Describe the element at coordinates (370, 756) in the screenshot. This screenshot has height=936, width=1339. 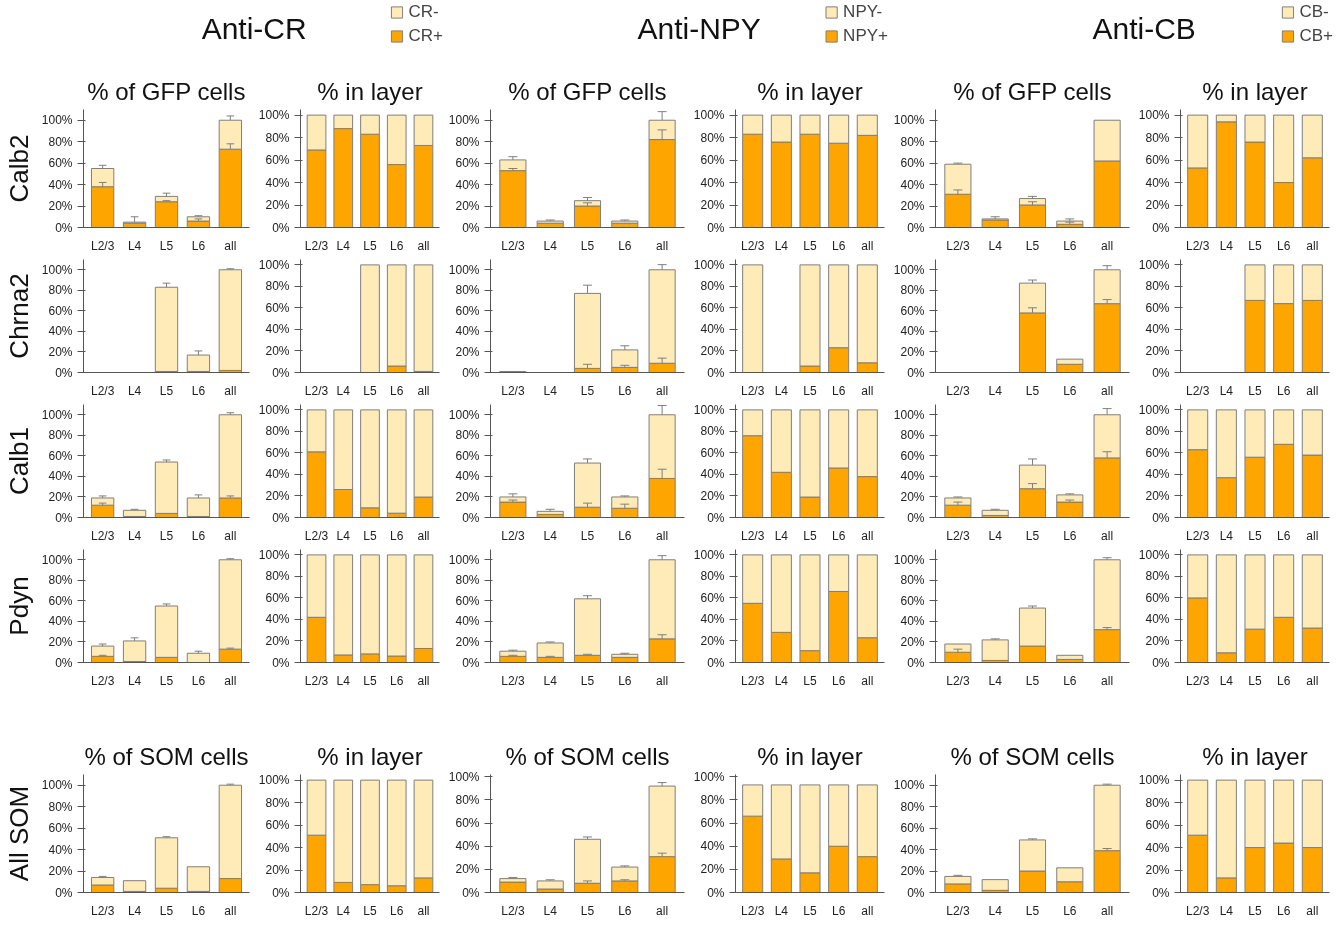
I see `chart-subtitle: % in layer` at that location.